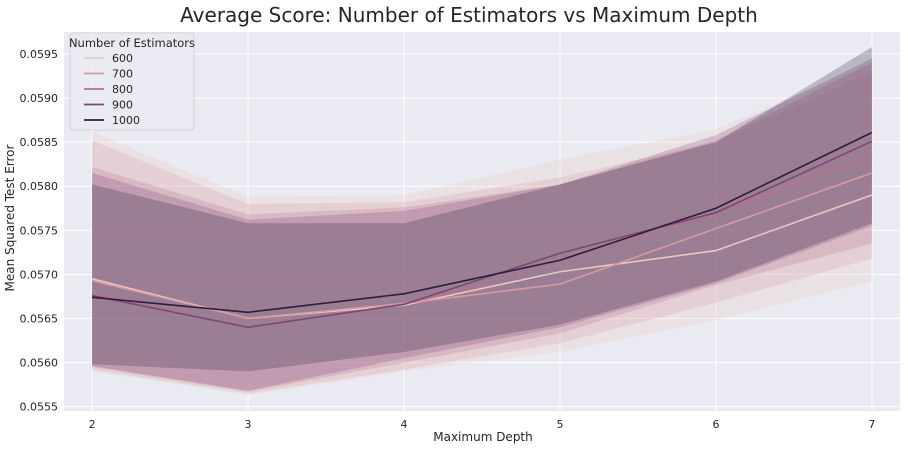 The image size is (908, 449). I want to click on legend-label-700: 700, so click(122, 74).